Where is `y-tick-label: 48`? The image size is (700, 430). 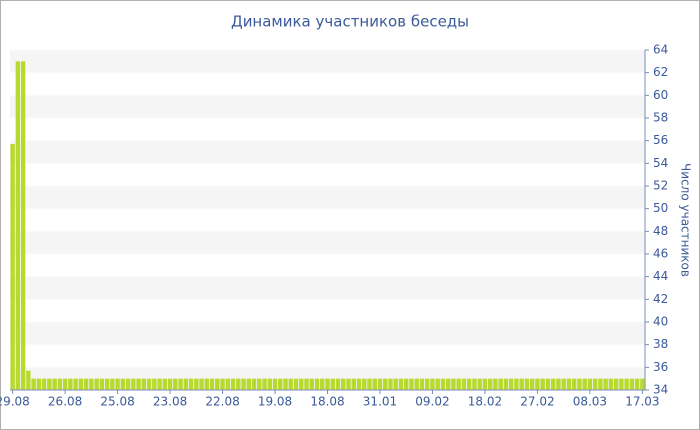
y-tick-label: 48 is located at coordinates (660, 231).